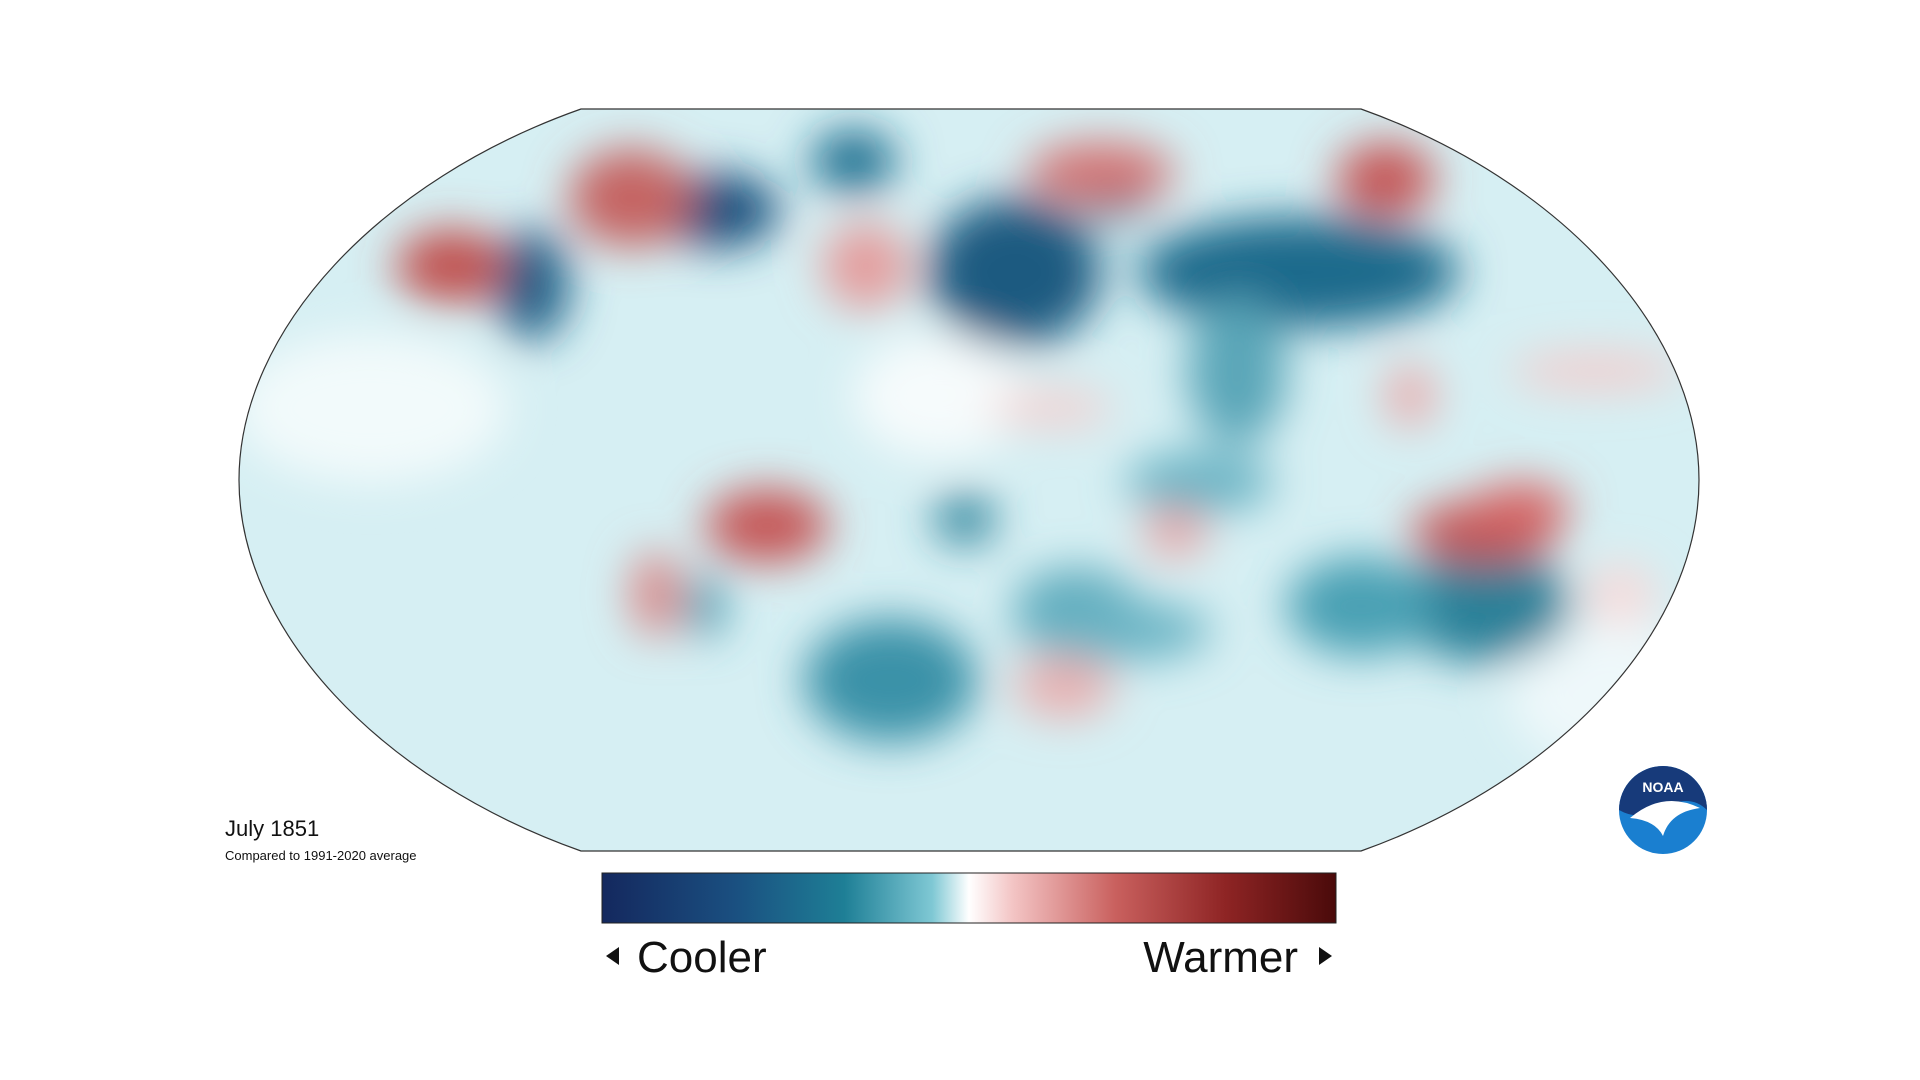 This screenshot has height=1080, width=1920. What do you see at coordinates (1220, 957) in the screenshot?
I see `warmer-label: Warmer` at bounding box center [1220, 957].